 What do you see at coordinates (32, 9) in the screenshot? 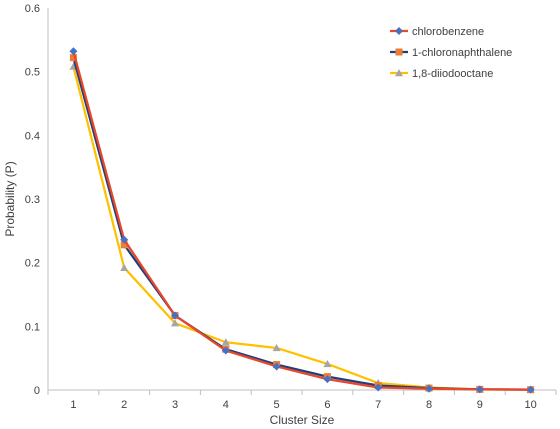
I see `y-tick-label: 0.6` at bounding box center [32, 9].